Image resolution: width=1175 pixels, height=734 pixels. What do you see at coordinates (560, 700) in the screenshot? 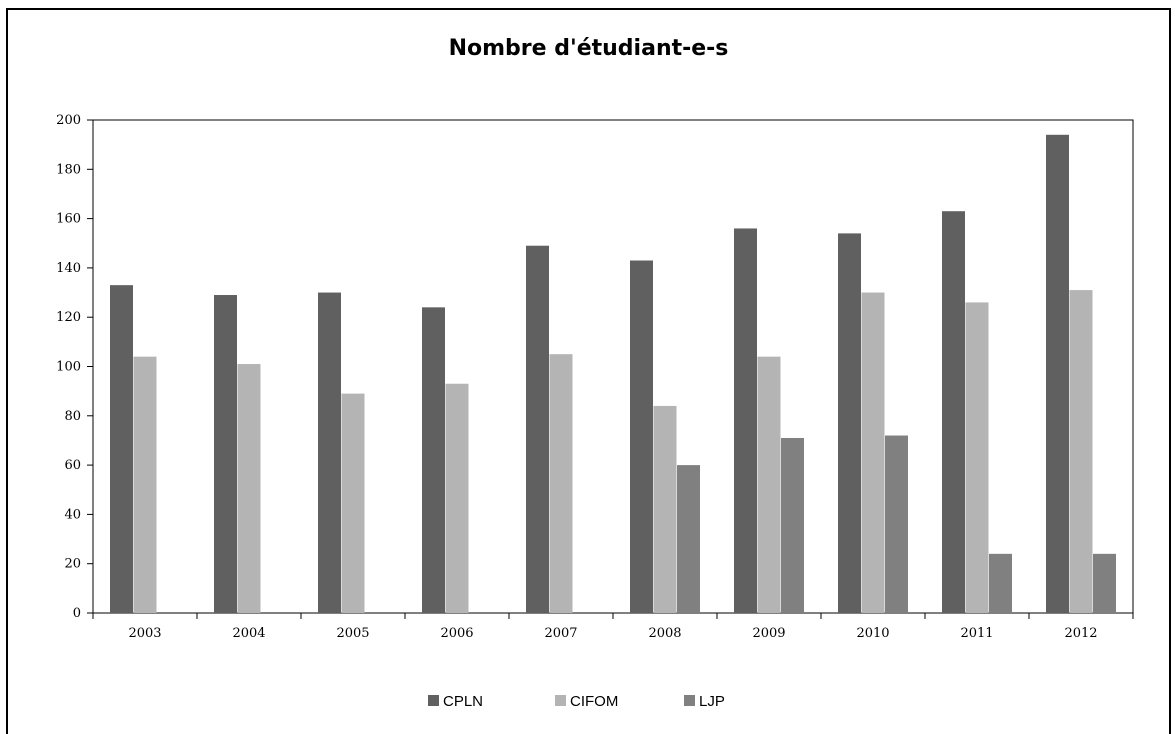
I see `legend-swatch-cifom` at bounding box center [560, 700].